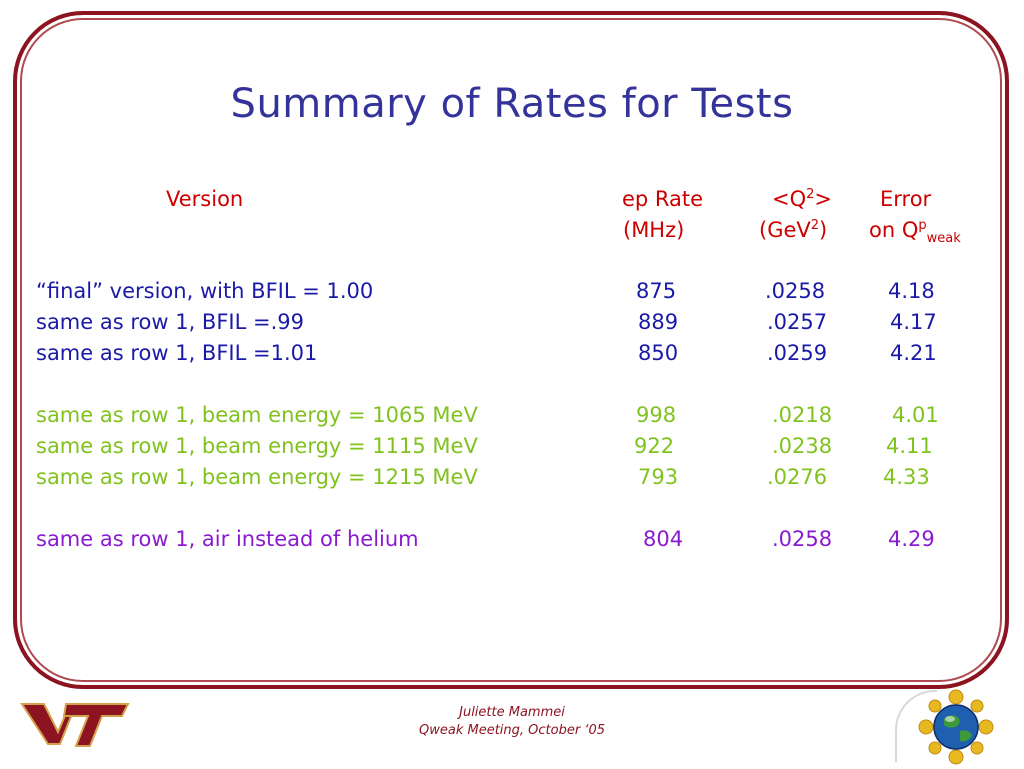  I want to click on row-q2: .0276, so click(797, 477).